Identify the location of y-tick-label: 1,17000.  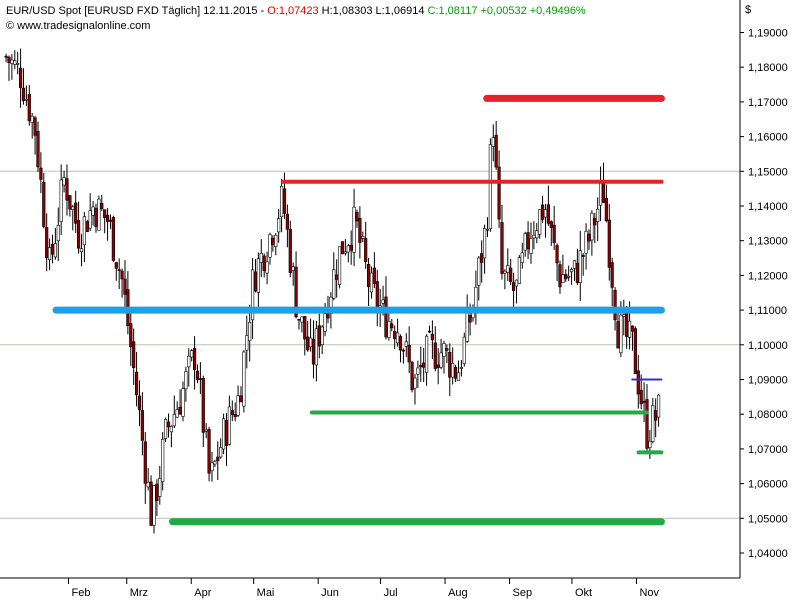
(768, 103).